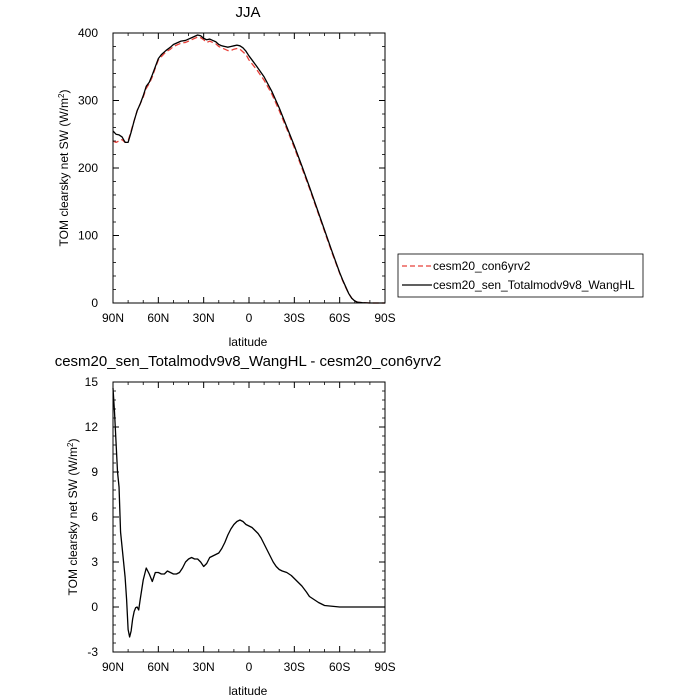 This screenshot has height=700, width=700. I want to click on bottom-y-tick-label: 9, so click(94, 472).